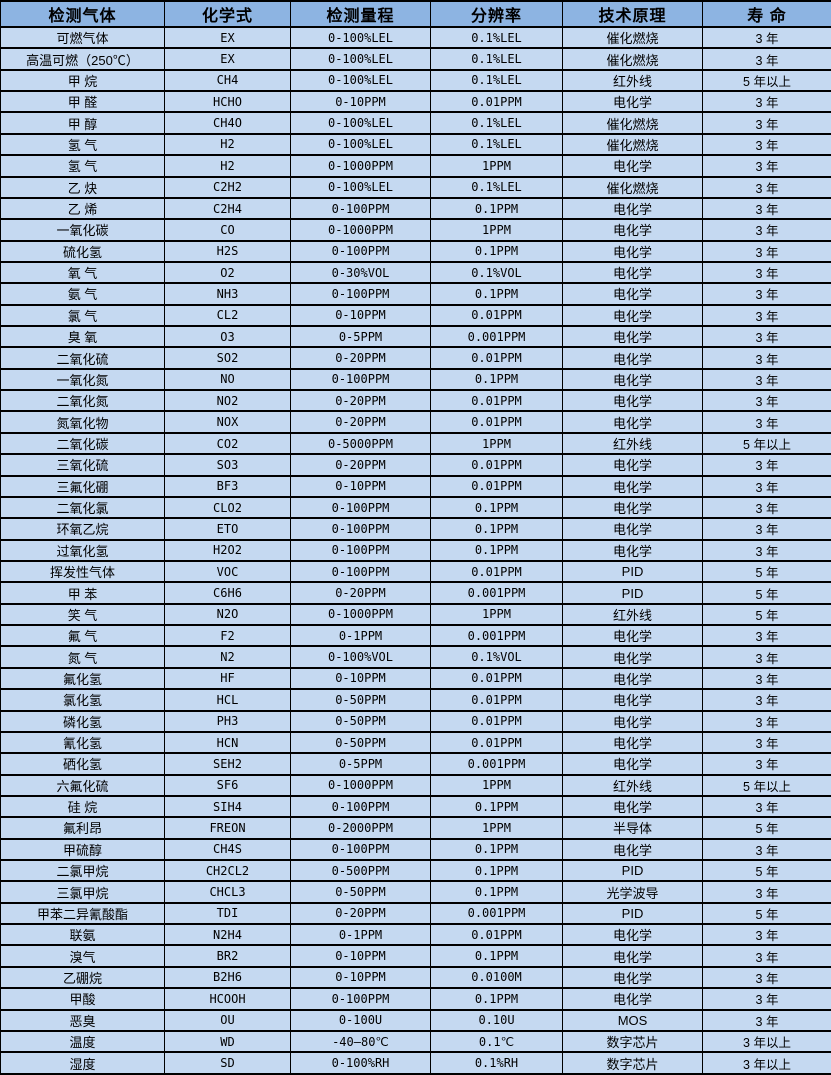 The width and height of the screenshot is (831, 1075). Describe the element at coordinates (82, 870) in the screenshot. I see `gas-cell: 二氯甲烷` at that location.